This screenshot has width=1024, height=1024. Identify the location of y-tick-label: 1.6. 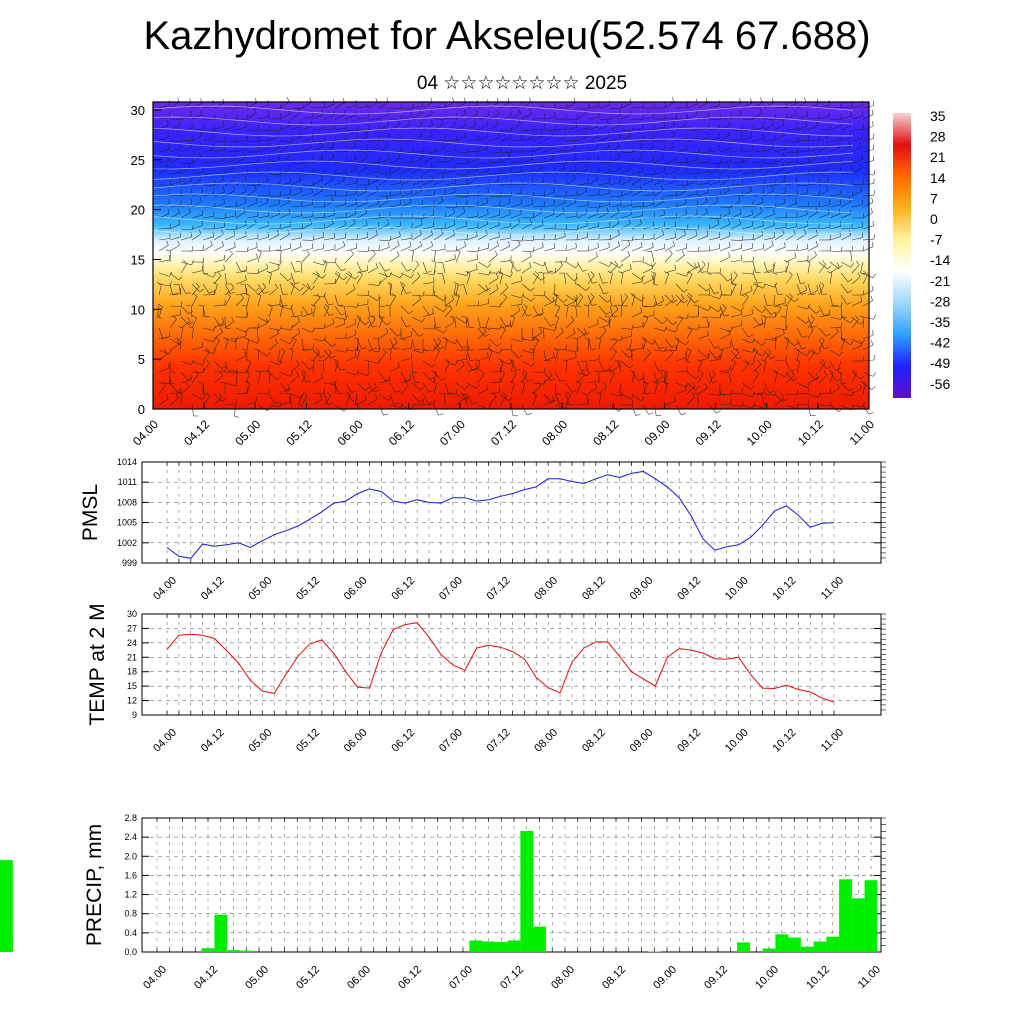
(130, 875).